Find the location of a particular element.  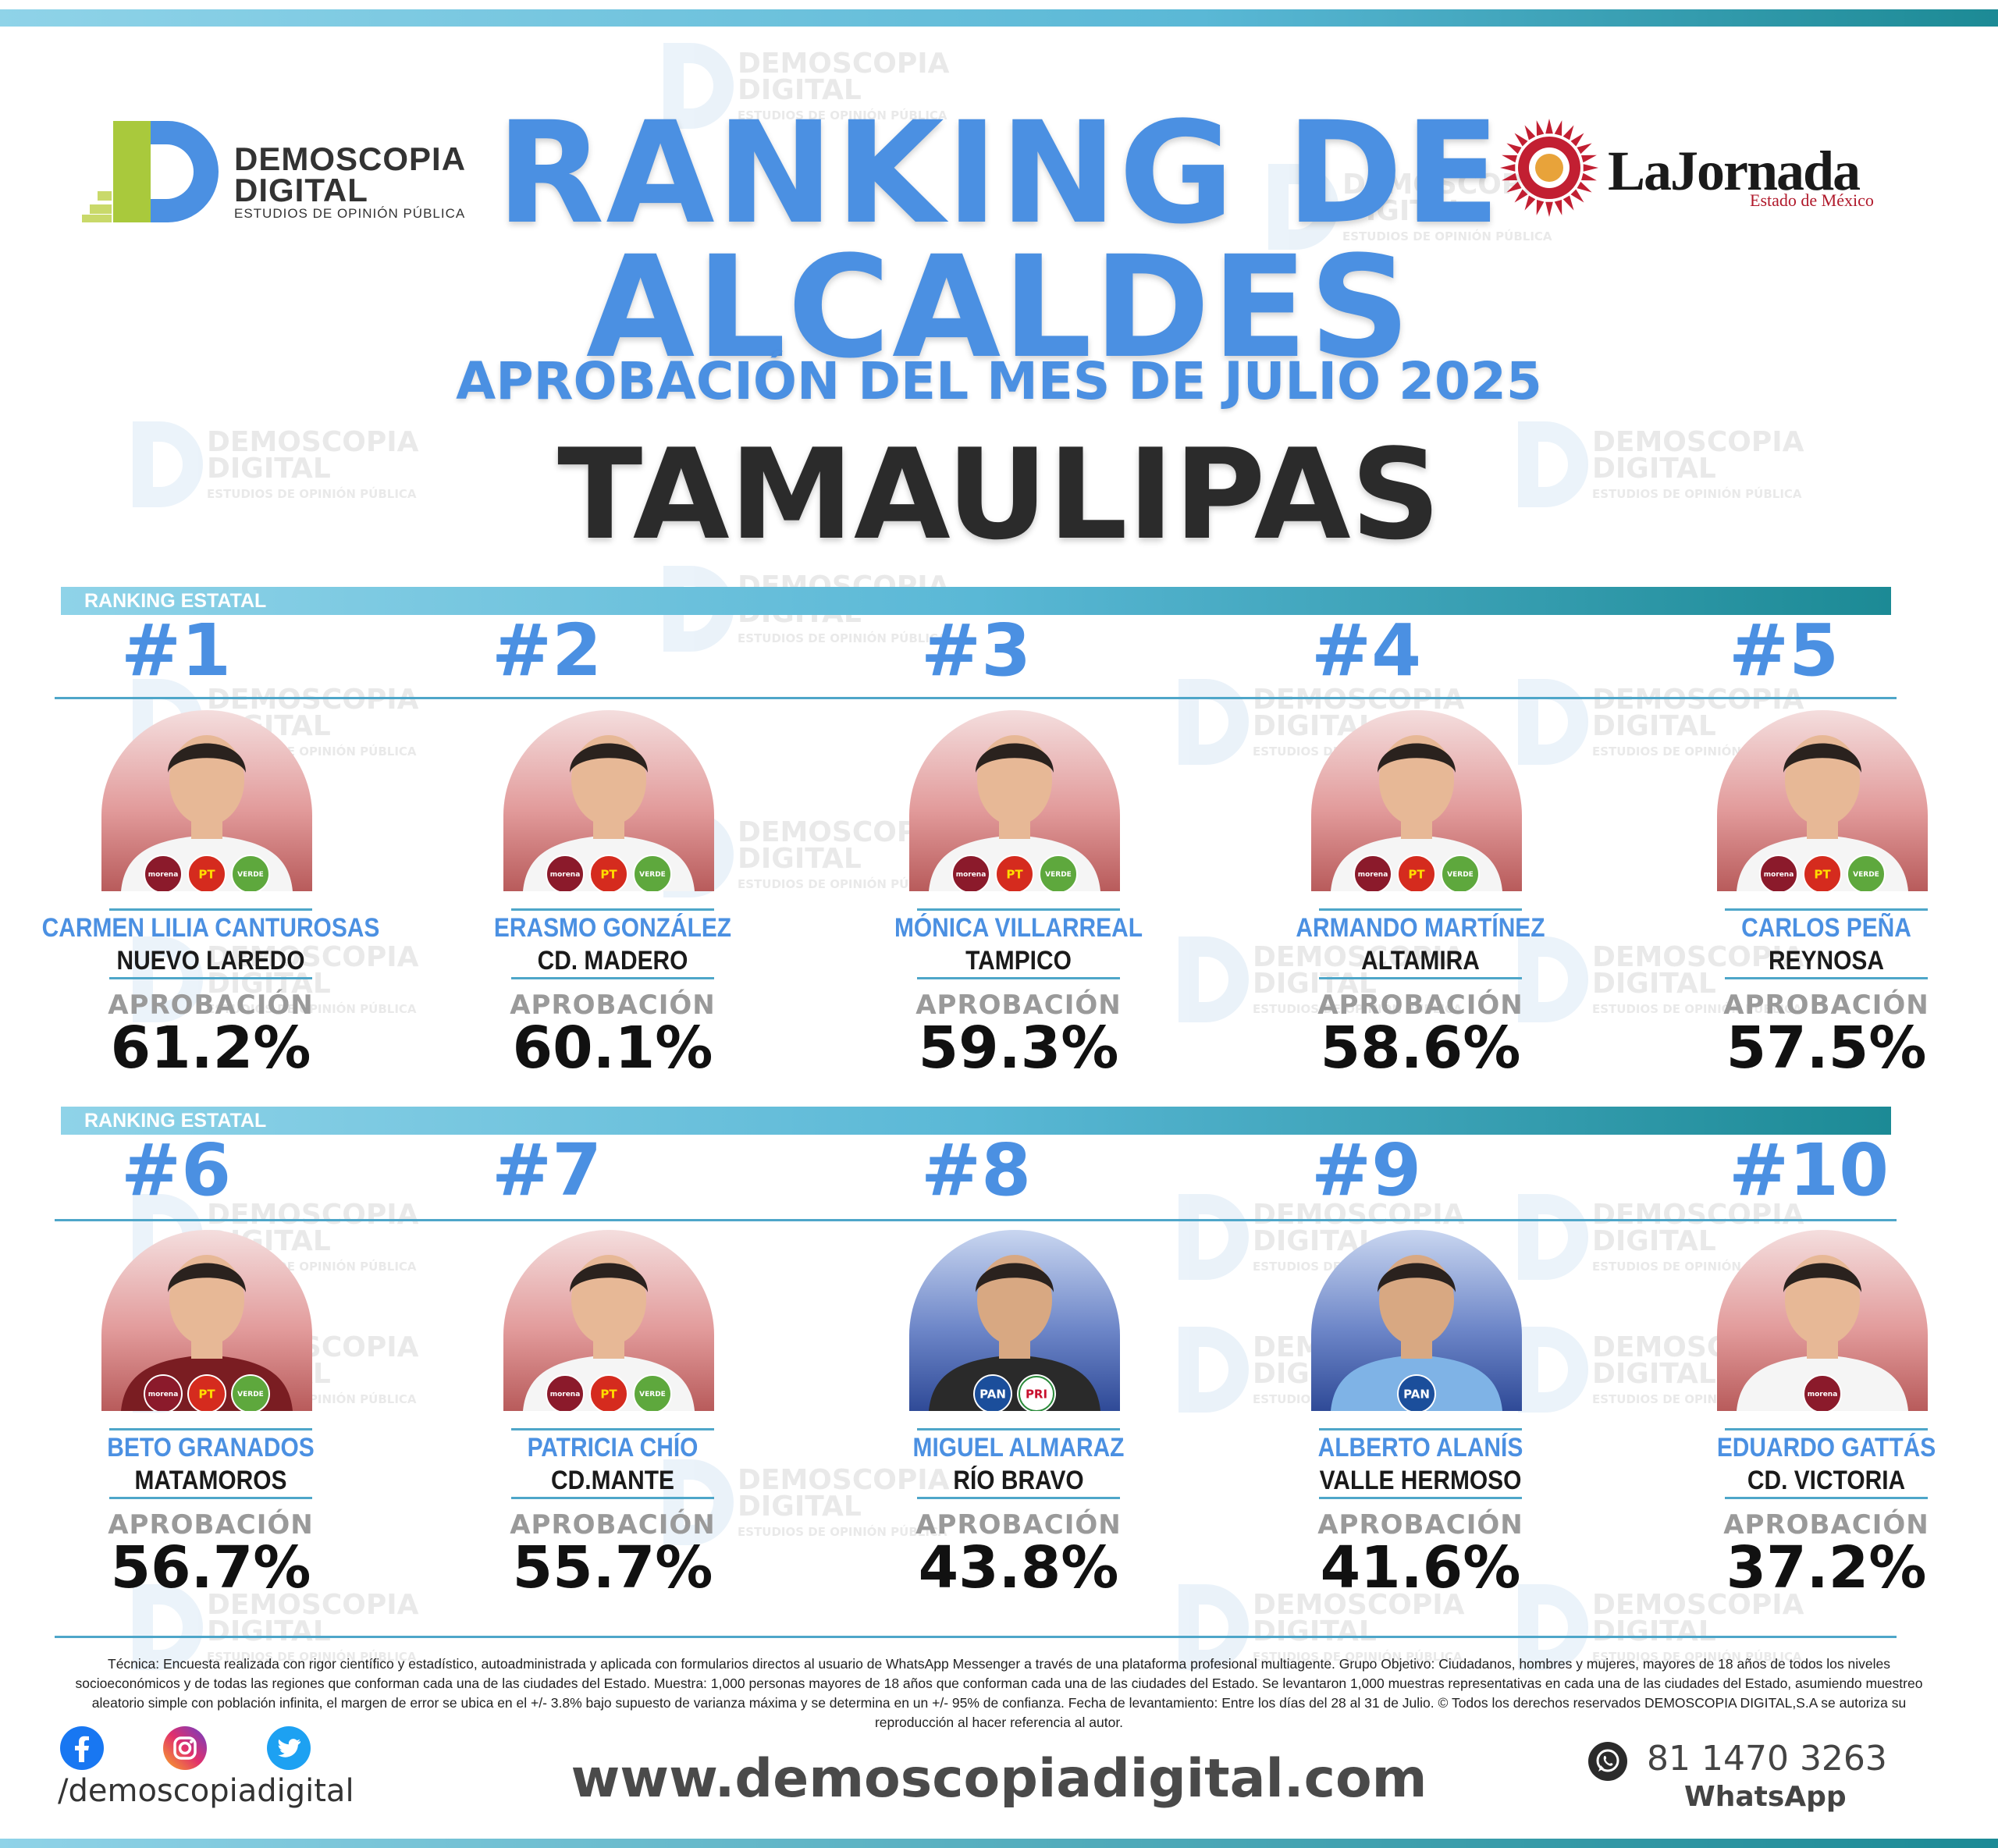

svg-text: PAN is located at coordinates (993, 1394).